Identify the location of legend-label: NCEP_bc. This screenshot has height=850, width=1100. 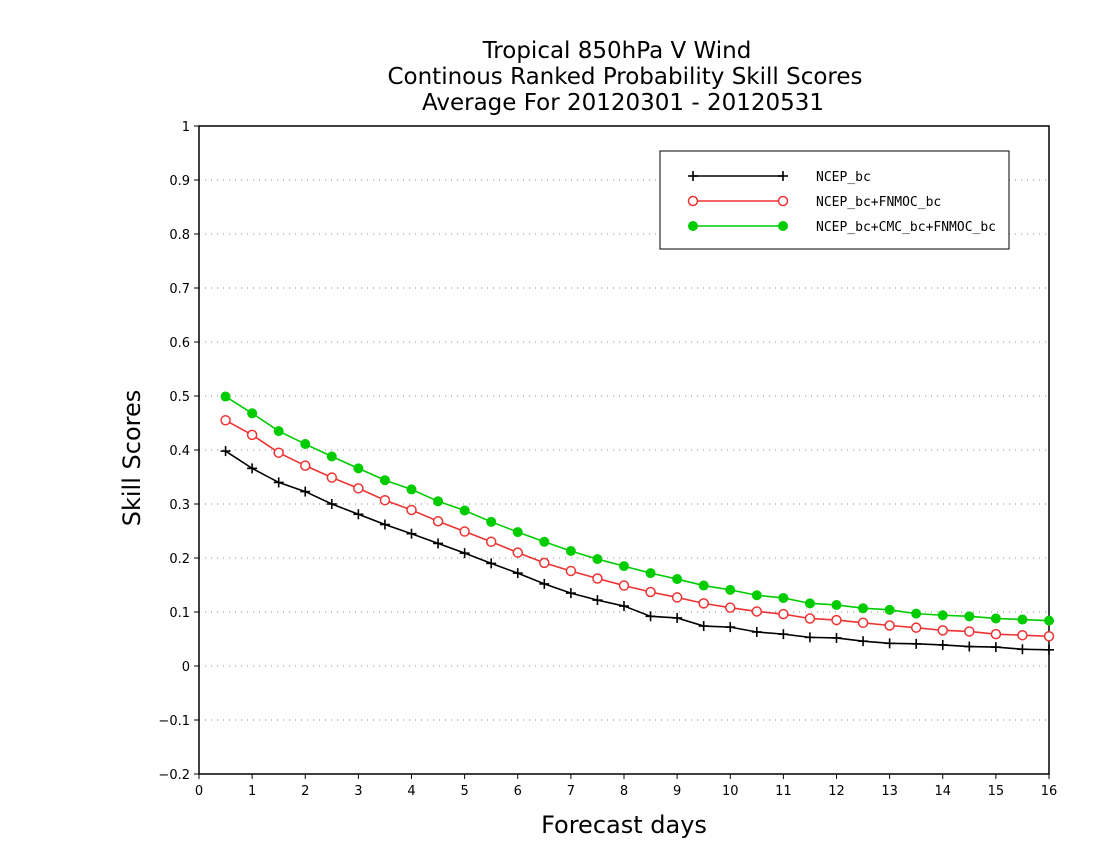
(843, 177).